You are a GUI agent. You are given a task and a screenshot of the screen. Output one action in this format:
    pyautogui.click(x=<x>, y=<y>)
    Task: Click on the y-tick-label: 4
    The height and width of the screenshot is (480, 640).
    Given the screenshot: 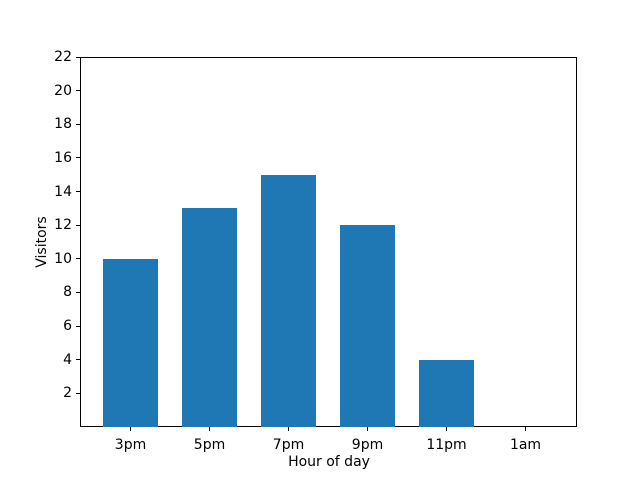 What is the action you would take?
    pyautogui.click(x=67, y=359)
    